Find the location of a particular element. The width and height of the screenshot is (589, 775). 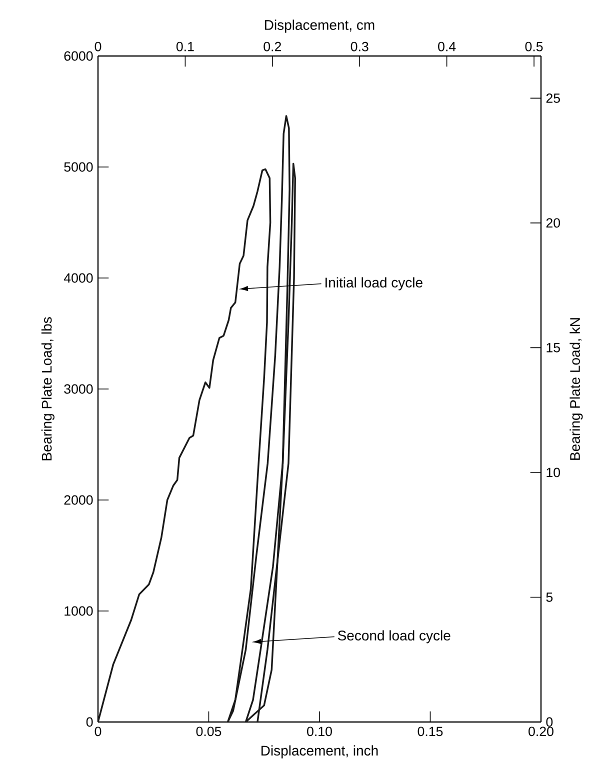

y-tick-label: 0 is located at coordinates (89, 722).